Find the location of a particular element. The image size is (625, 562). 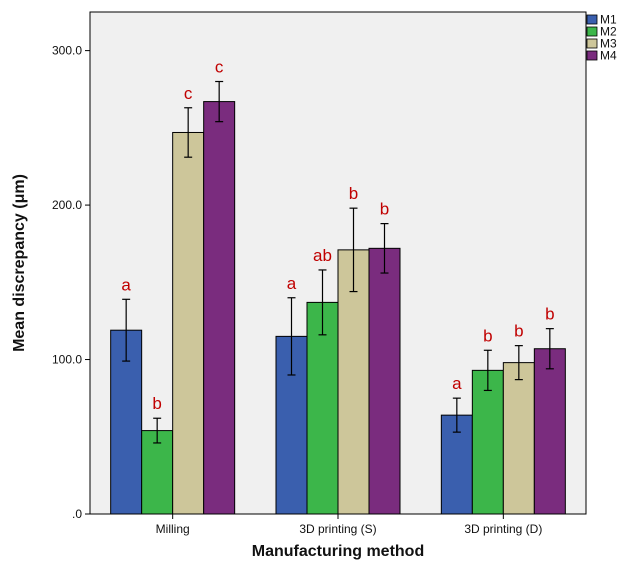

legend-label: M4 is located at coordinates (608, 56).